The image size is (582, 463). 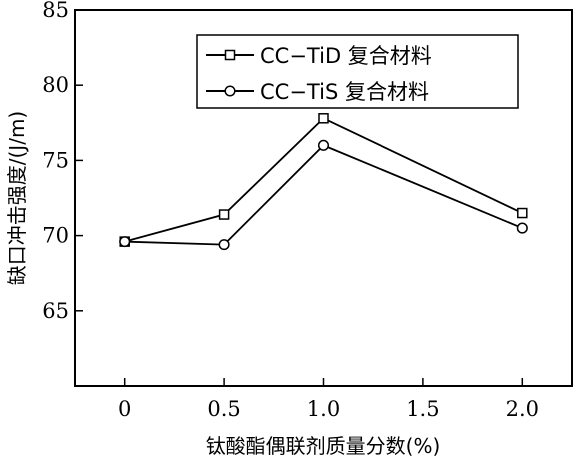 I want to click on legend-label-2: CC−TiS 复合材料, so click(x=344, y=92).